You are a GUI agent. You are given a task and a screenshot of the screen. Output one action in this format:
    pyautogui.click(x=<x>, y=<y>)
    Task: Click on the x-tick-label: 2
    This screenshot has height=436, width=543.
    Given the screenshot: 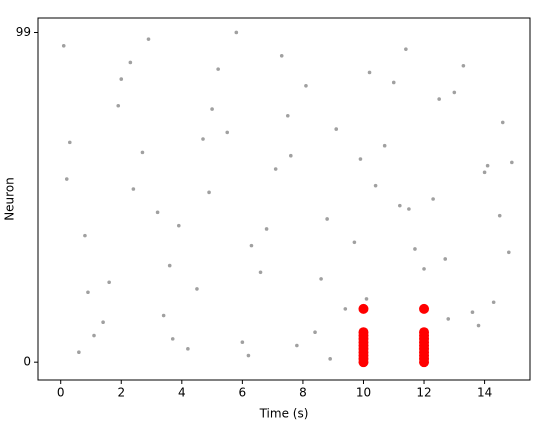 What is the action you would take?
    pyautogui.click(x=121, y=393)
    